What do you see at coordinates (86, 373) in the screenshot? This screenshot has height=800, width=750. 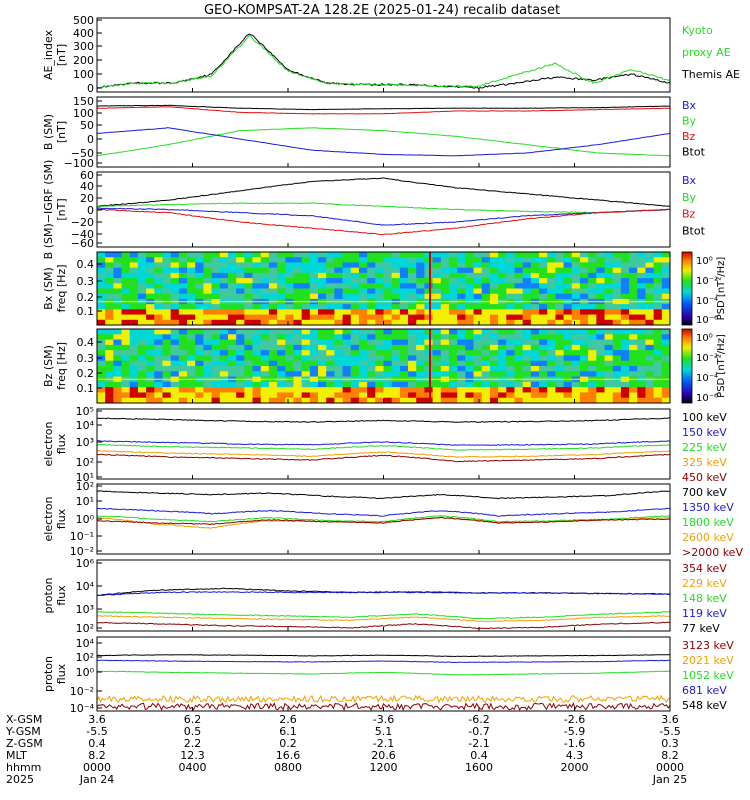 I see `y-tick-label: 0.2` at bounding box center [86, 373].